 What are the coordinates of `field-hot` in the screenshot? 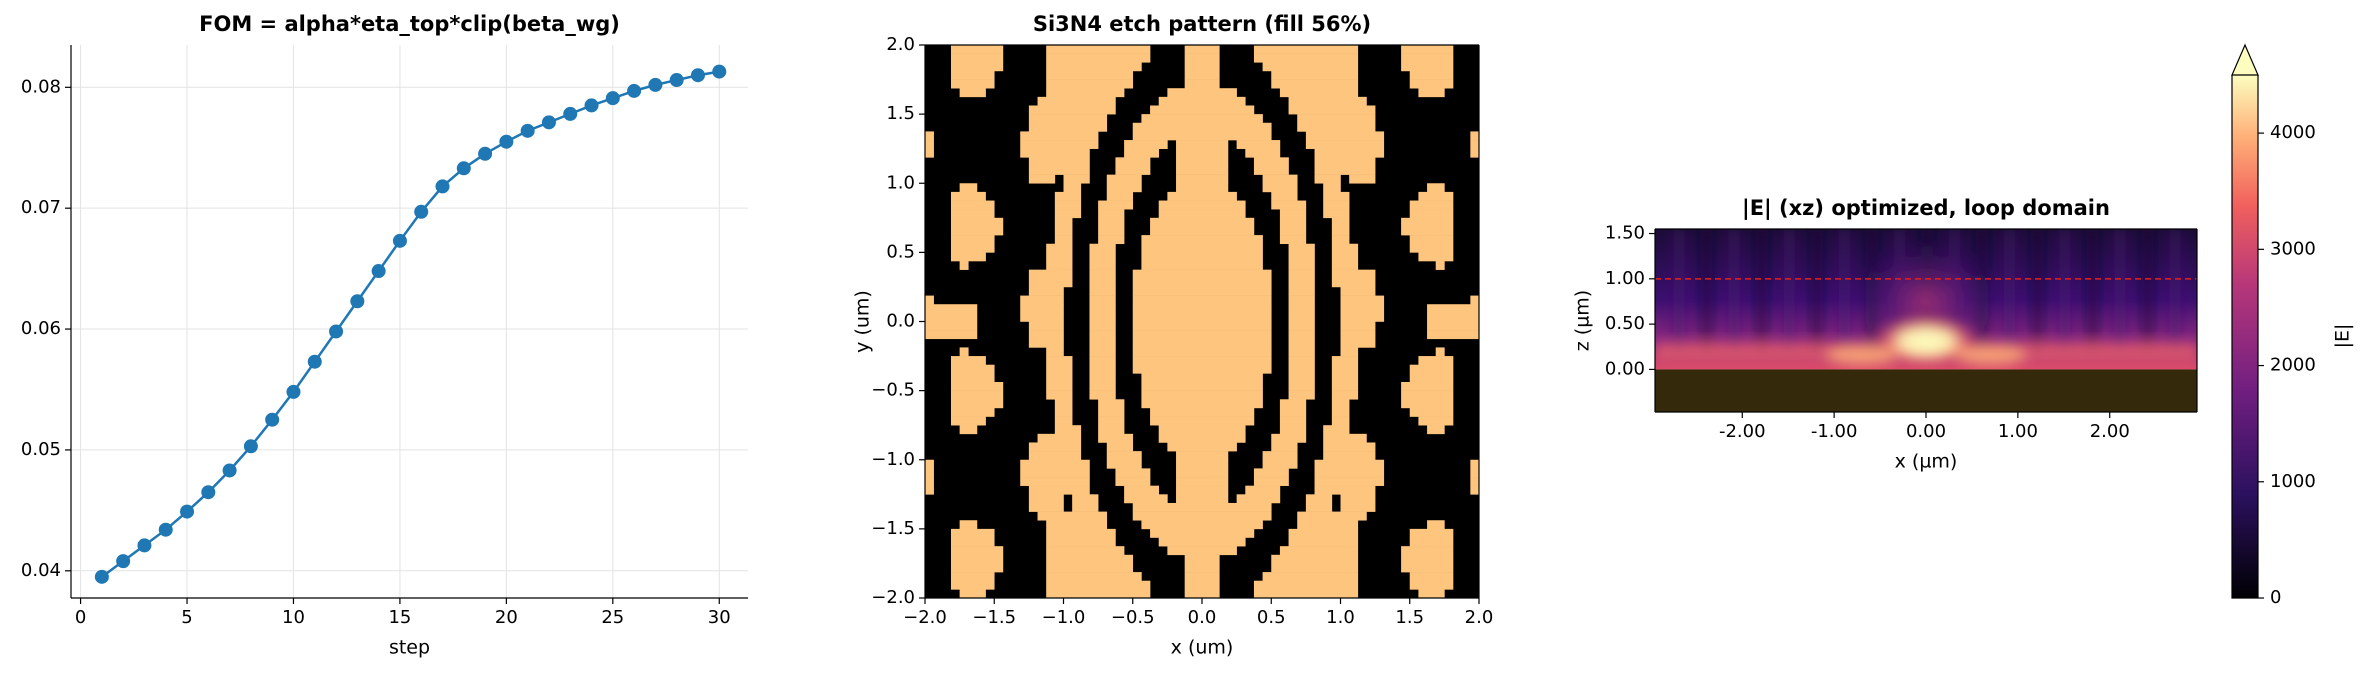 It's located at (1990, 355).